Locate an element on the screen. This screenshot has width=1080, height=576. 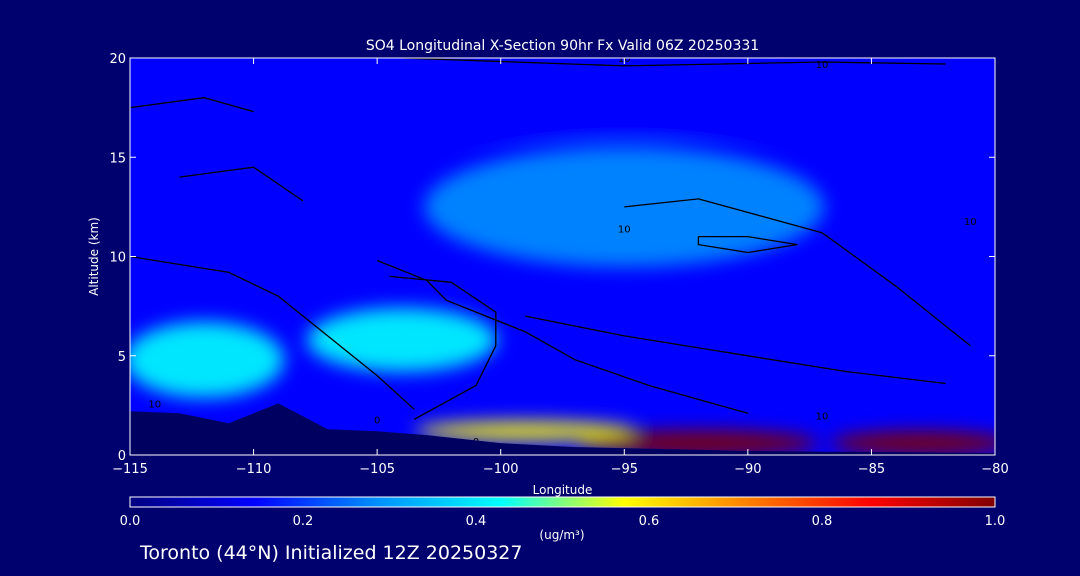
x-axis-label: Longitude is located at coordinates (563, 490).